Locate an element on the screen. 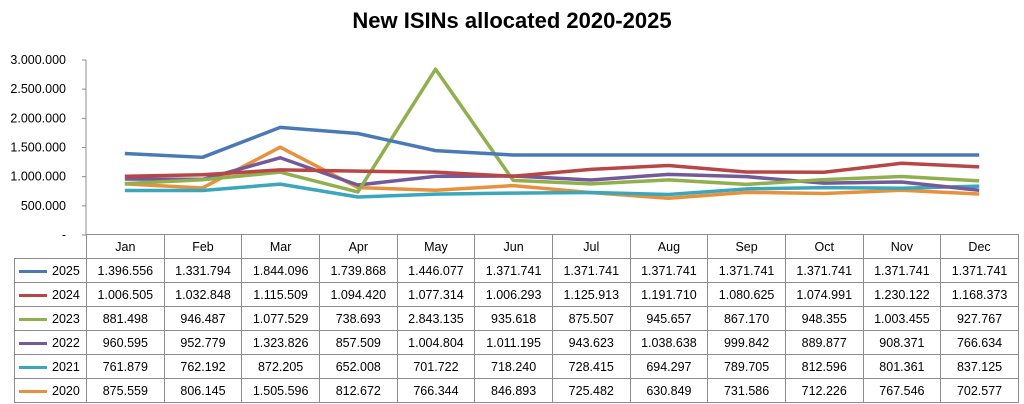 The height and width of the screenshot is (404, 1024). data-value: 960.595 is located at coordinates (125, 342).